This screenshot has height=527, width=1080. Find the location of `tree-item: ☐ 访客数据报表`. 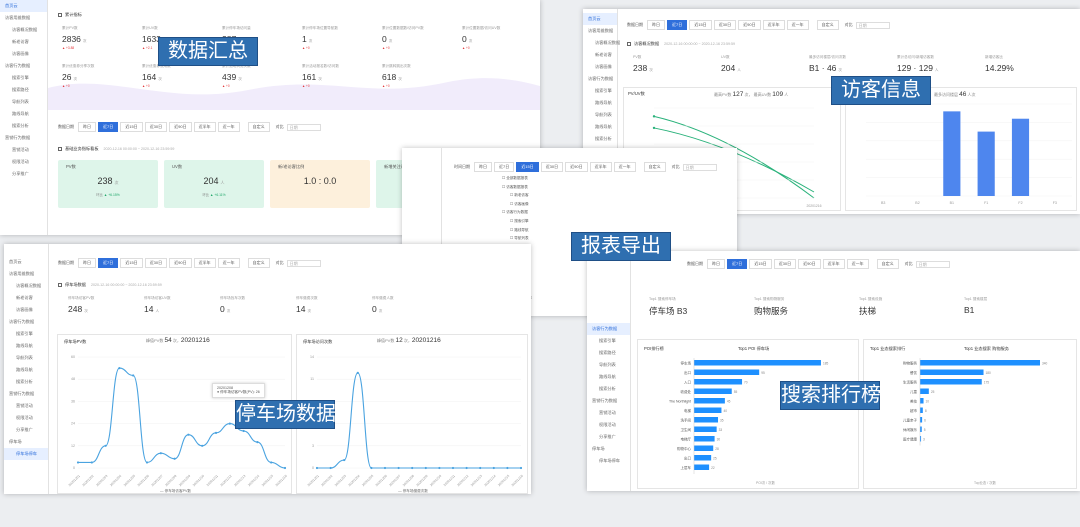

tree-item: ☐ 访客数据报表 is located at coordinates (517, 187).